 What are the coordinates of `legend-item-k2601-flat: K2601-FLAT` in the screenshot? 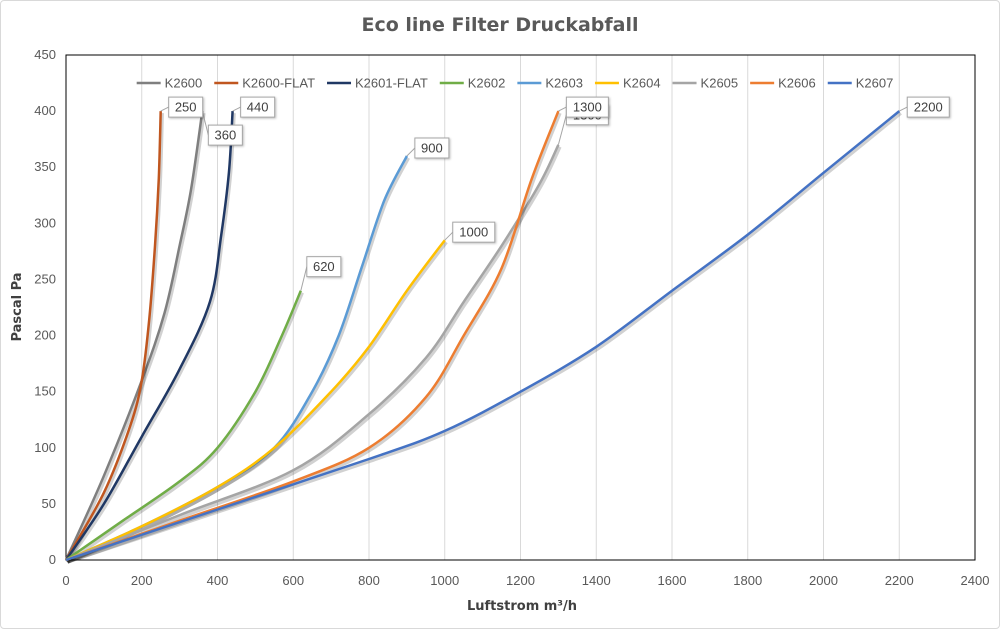 It's located at (377, 83).